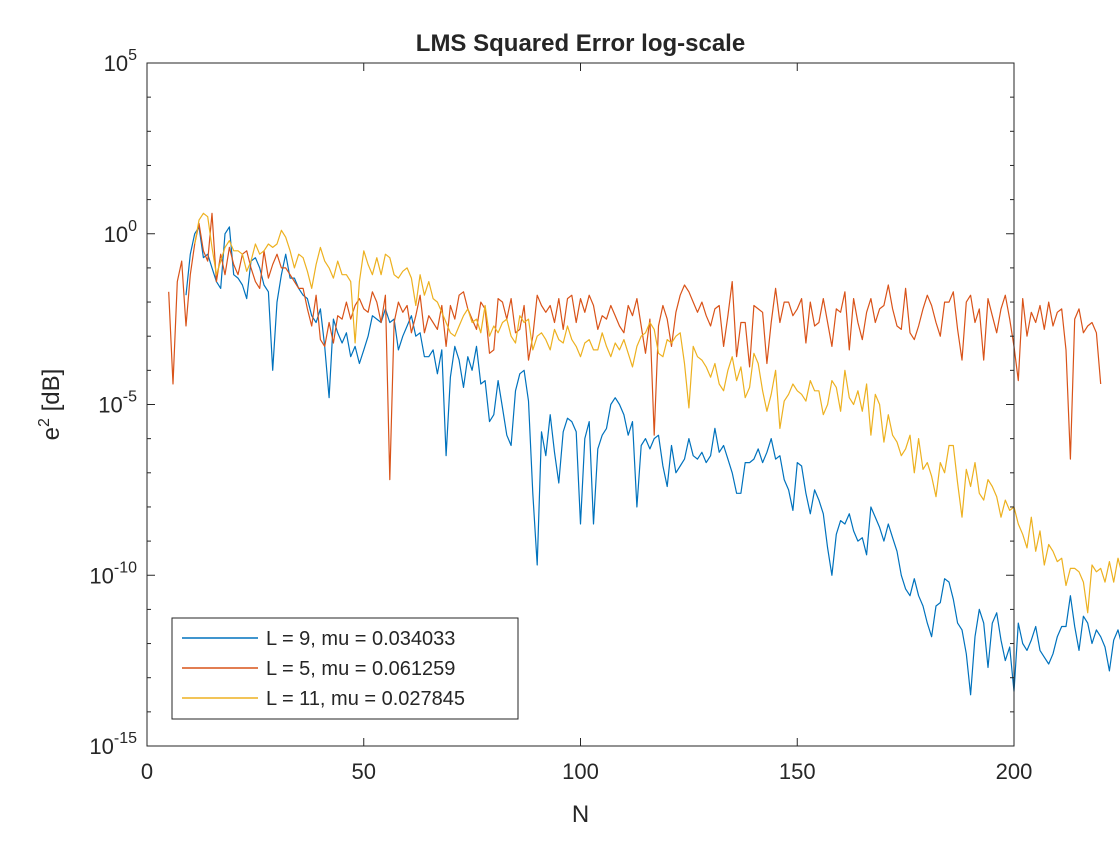  I want to click on y-axis-label-superscript: 2, so click(44, 422).